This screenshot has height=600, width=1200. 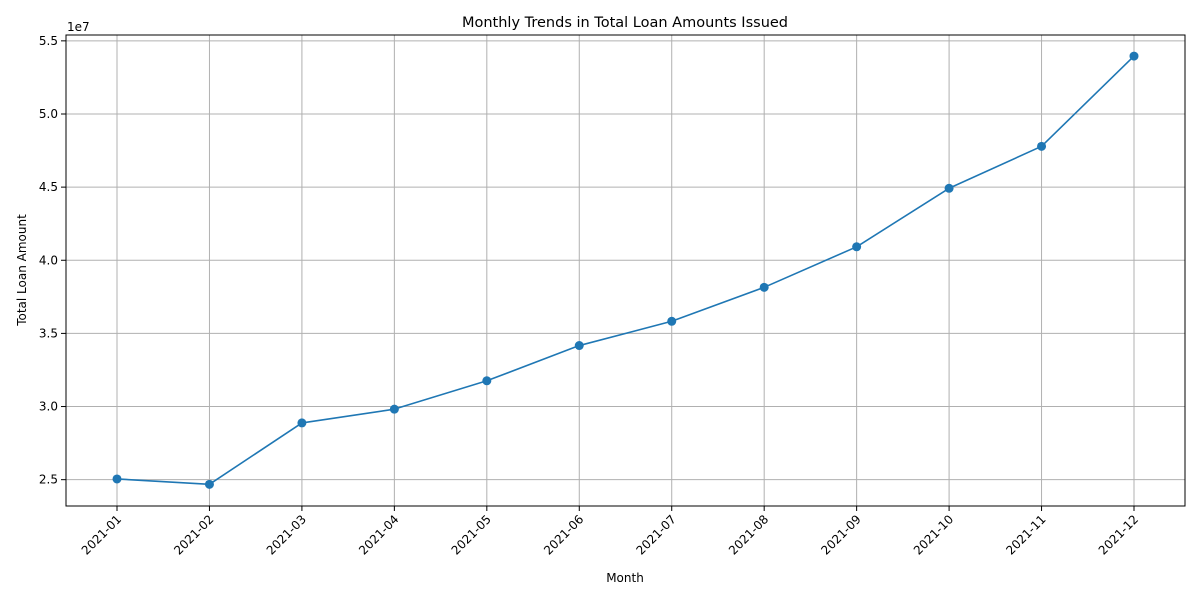 What do you see at coordinates (22, 270) in the screenshot?
I see `y-axis-label: Total Loan Amount` at bounding box center [22, 270].